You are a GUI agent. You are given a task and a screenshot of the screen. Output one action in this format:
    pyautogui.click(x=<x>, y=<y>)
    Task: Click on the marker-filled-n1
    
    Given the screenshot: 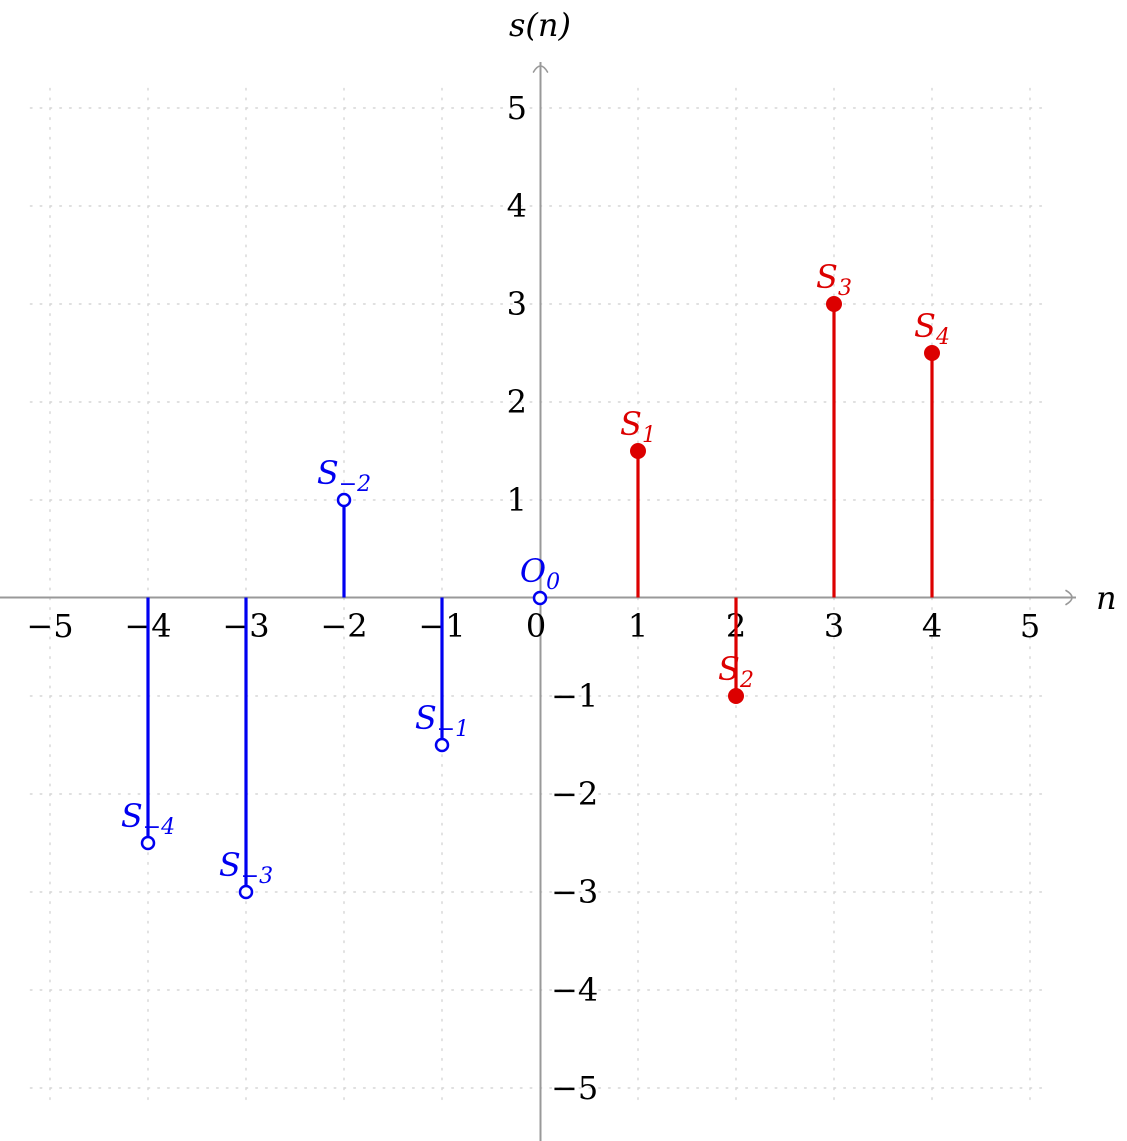 What is the action you would take?
    pyautogui.click(x=638, y=451)
    